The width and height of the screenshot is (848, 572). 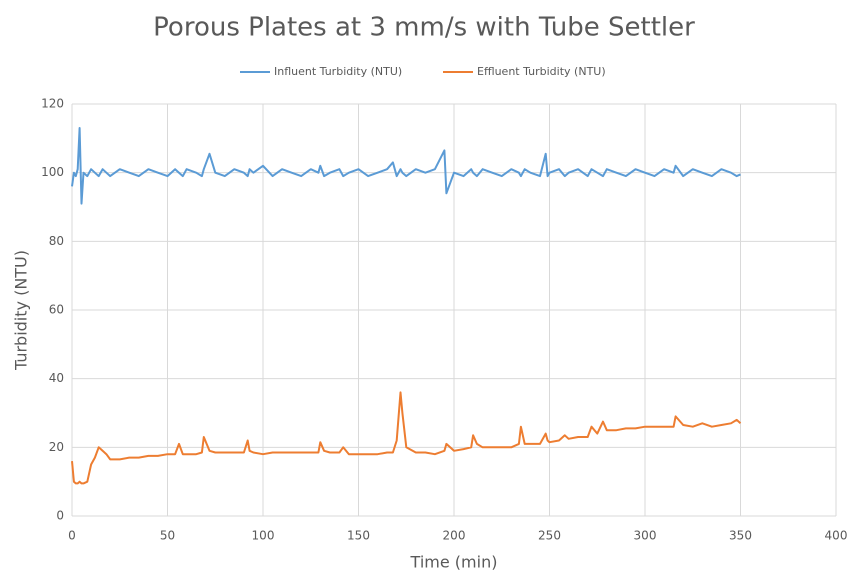 What do you see at coordinates (52, 104) in the screenshot?
I see `y-tick-label: 120` at bounding box center [52, 104].